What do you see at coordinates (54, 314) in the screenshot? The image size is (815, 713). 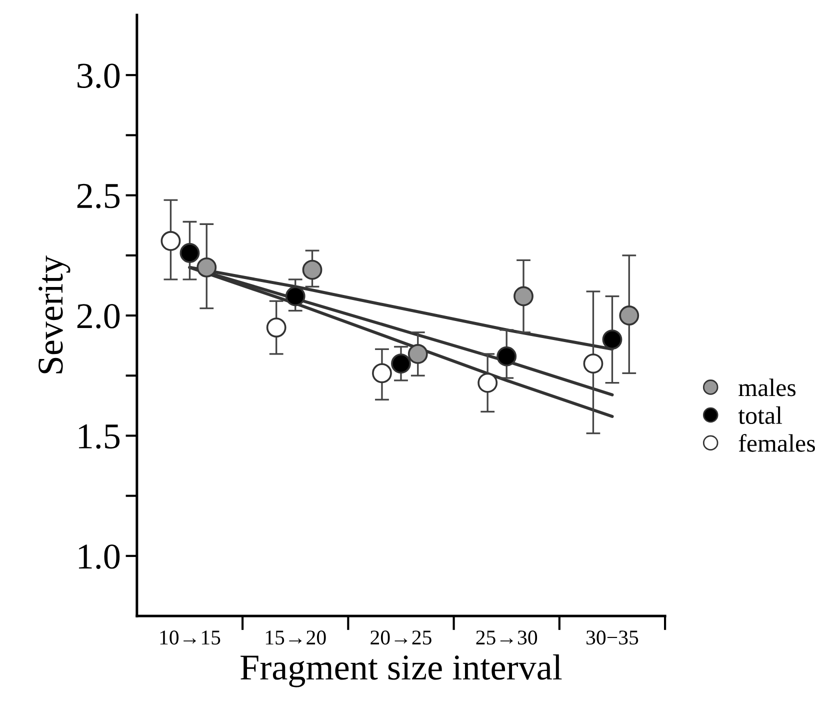 I see `y-axis-title: Severity` at bounding box center [54, 314].